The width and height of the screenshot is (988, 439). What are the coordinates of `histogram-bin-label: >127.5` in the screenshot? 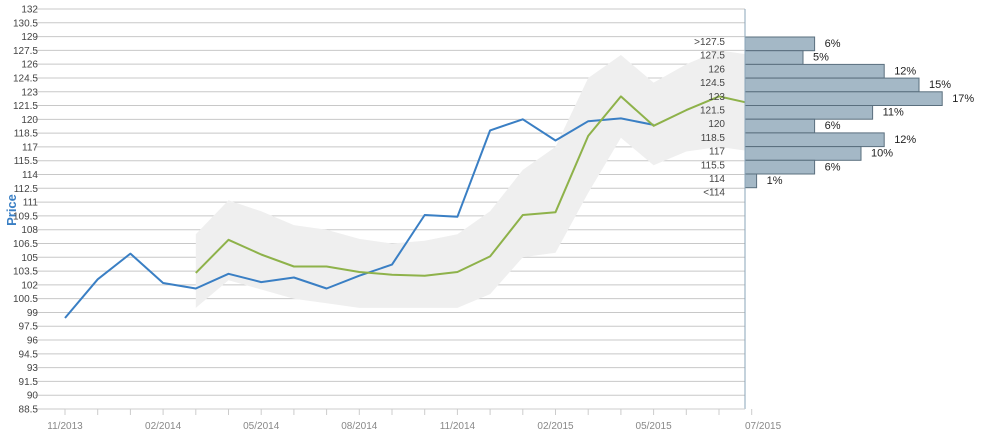 It's located at (709, 42).